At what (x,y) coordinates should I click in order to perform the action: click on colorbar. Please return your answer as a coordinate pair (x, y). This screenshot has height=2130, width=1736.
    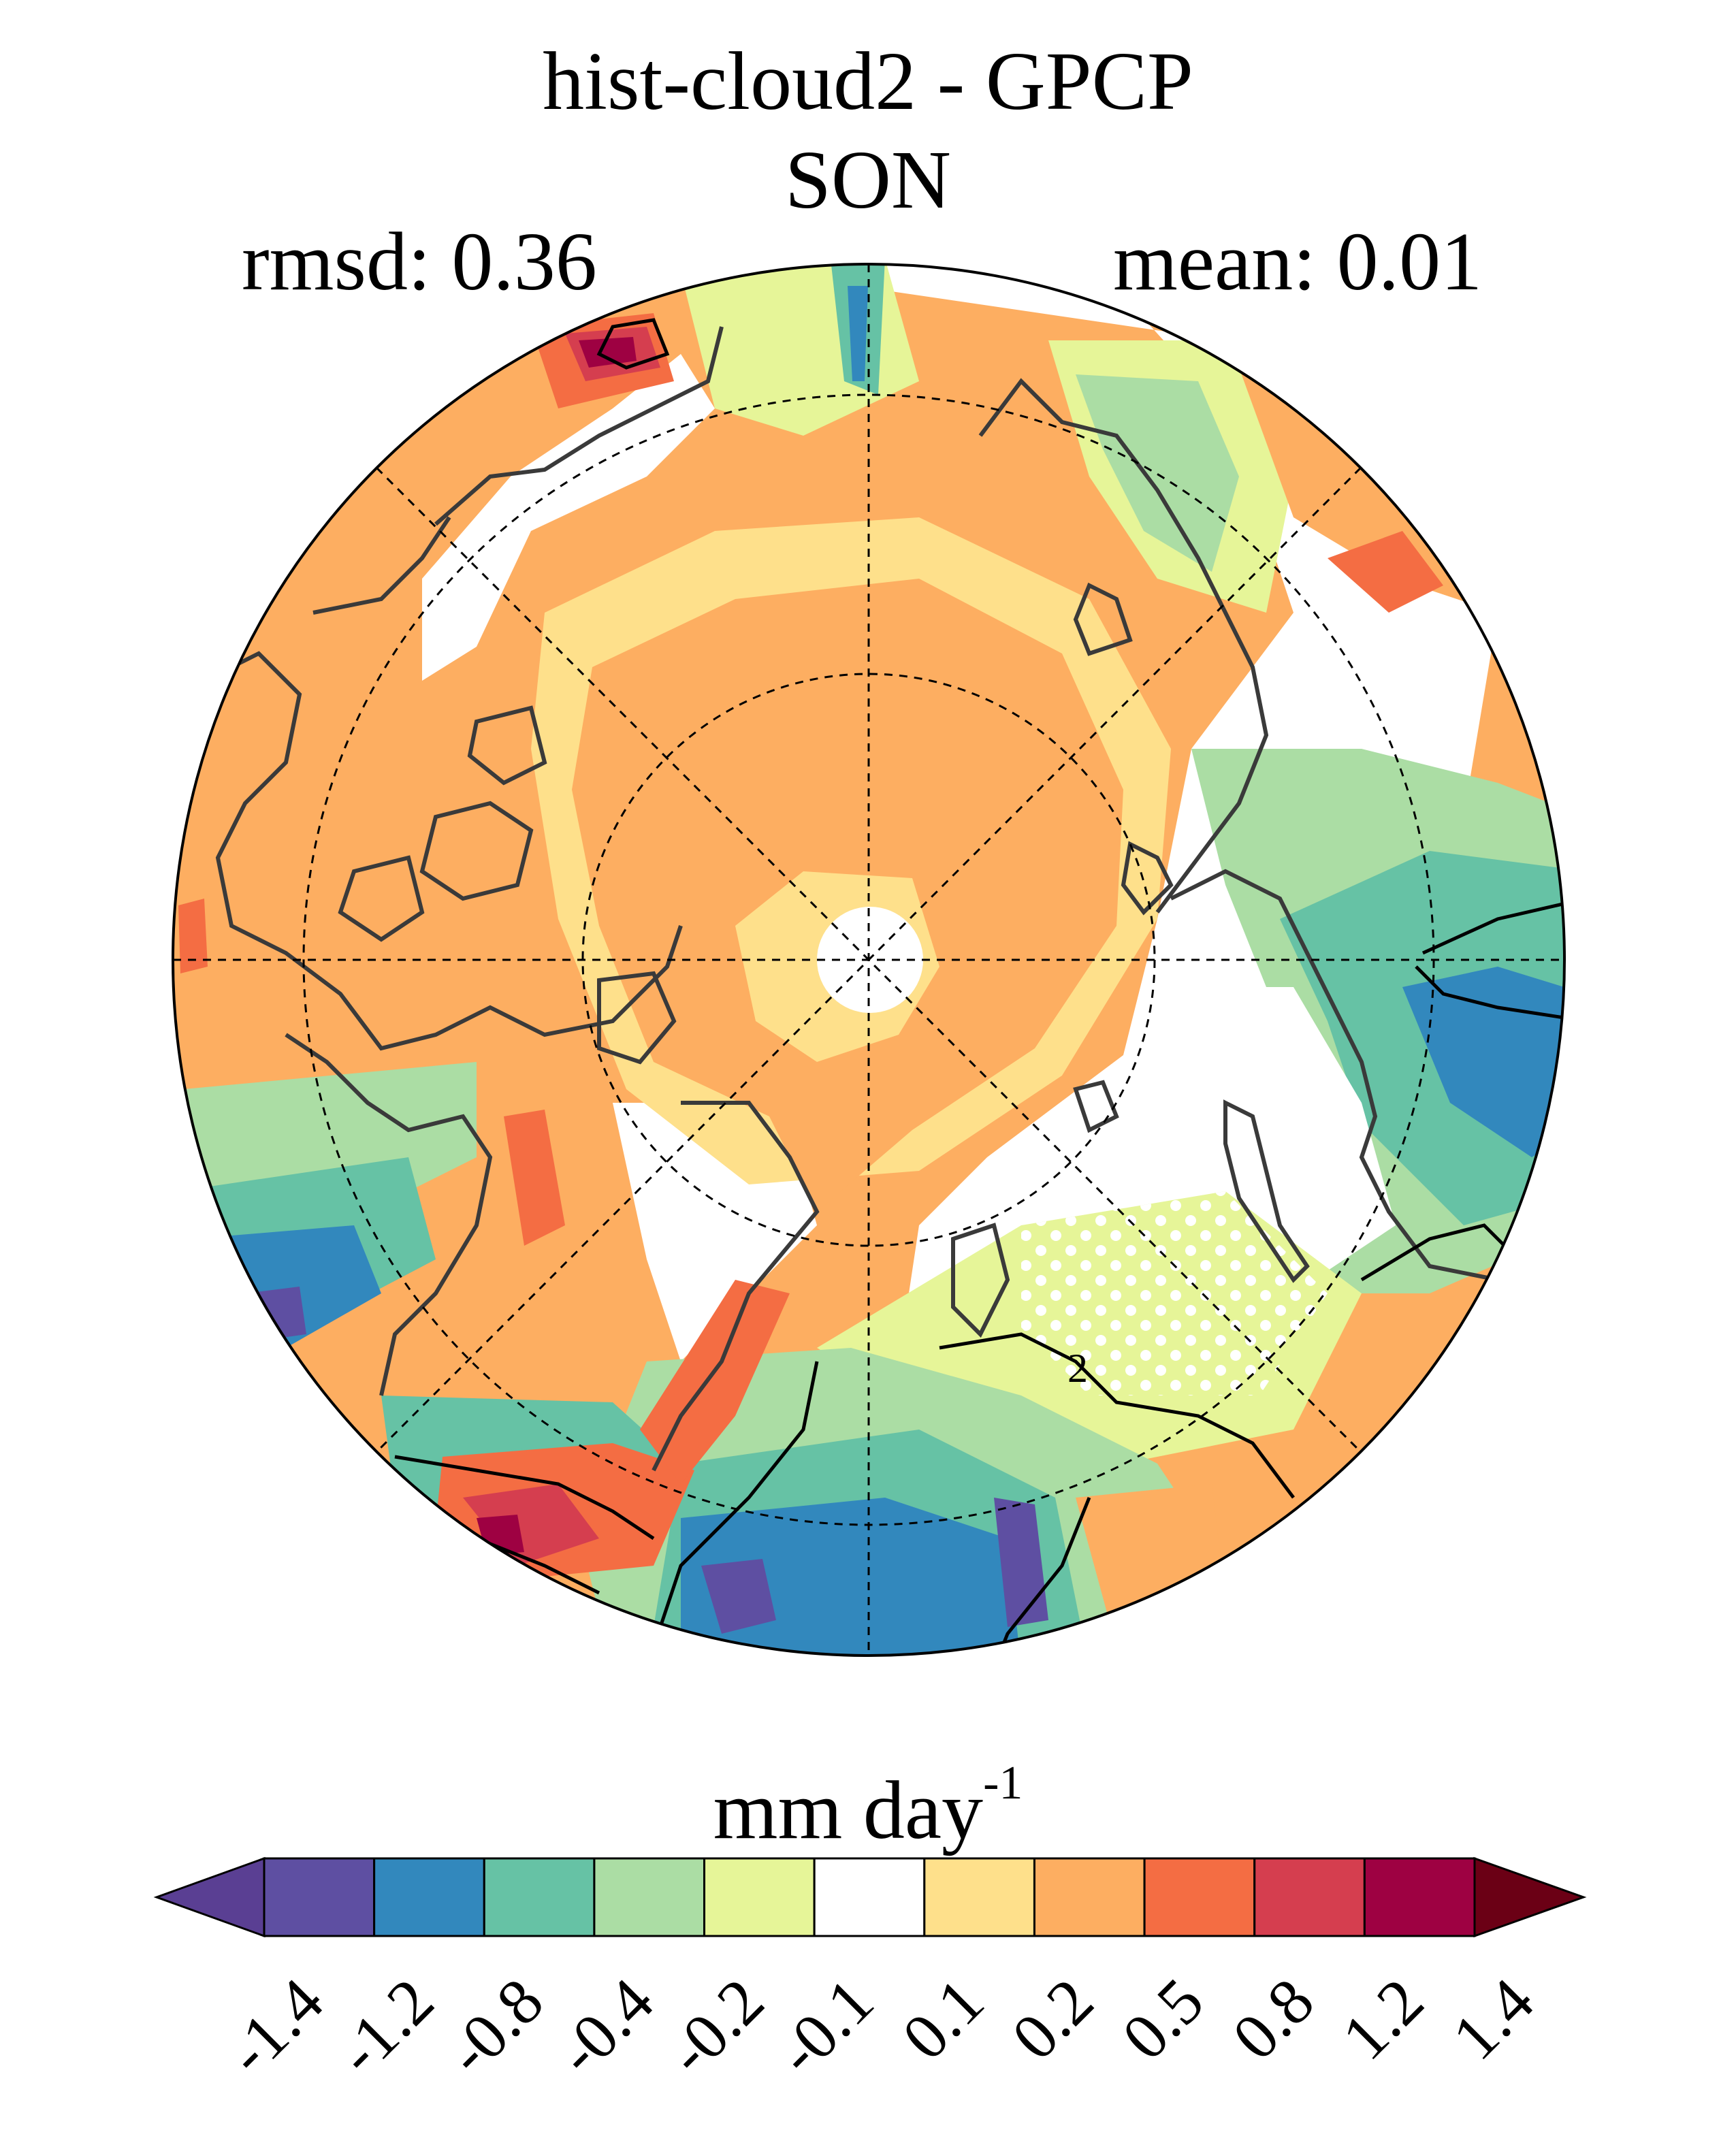
    Looking at the image, I should click on (870, 1897).